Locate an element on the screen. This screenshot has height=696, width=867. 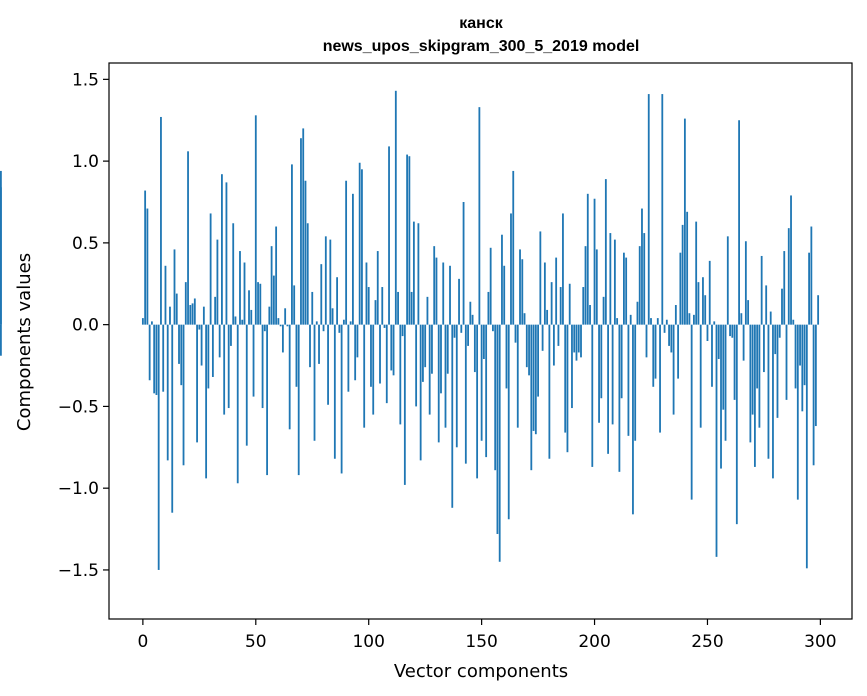
x-tick-label: 300 is located at coordinates (820, 642).